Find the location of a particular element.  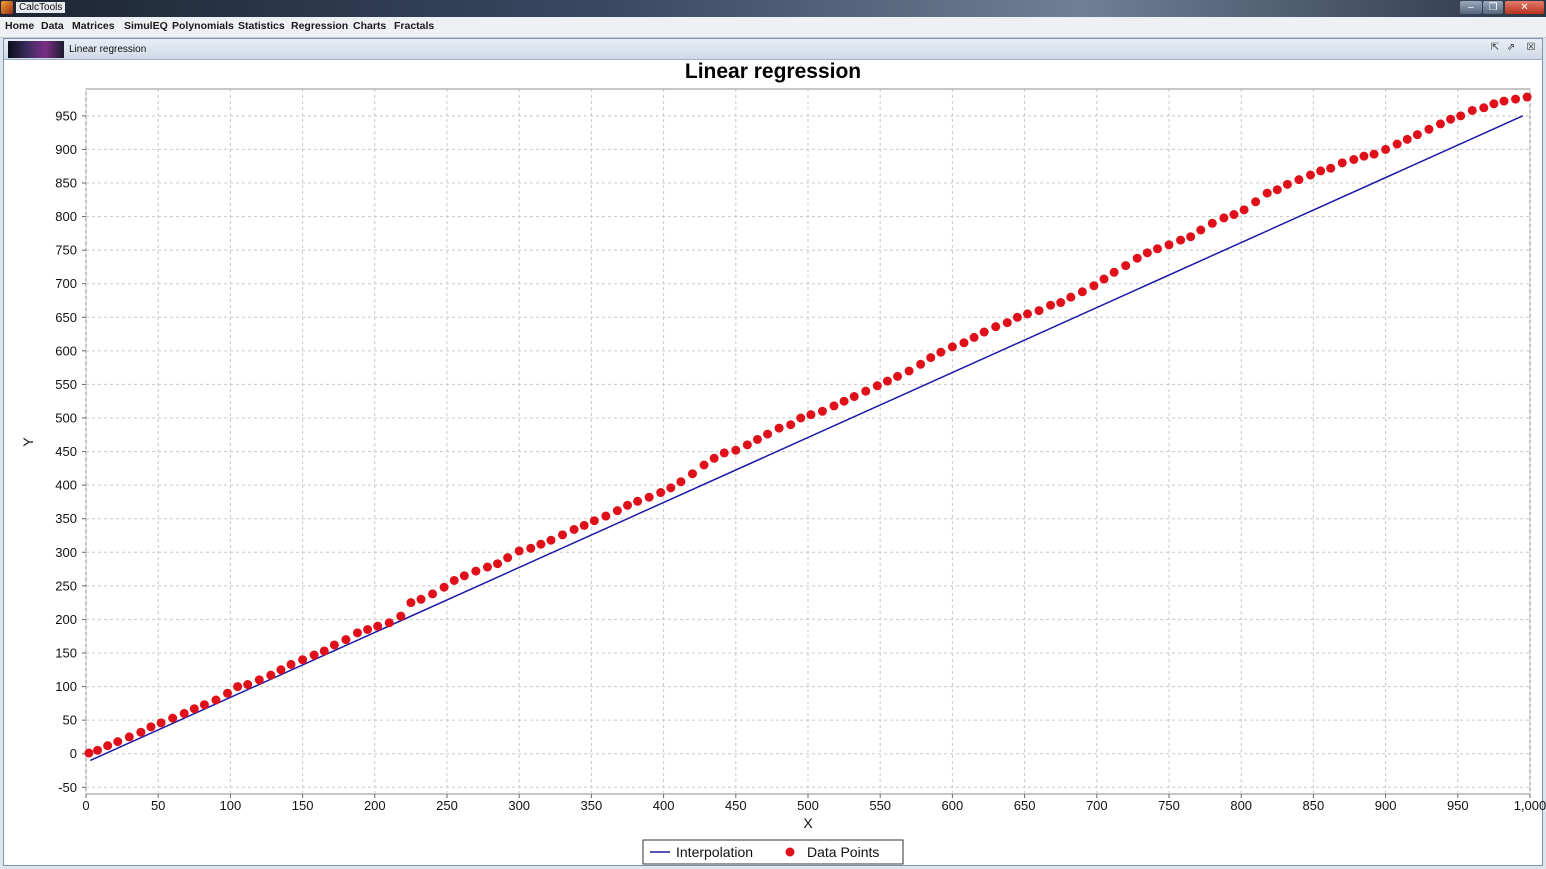

frame-maximize-button: ⇗ is located at coordinates (1511, 47).